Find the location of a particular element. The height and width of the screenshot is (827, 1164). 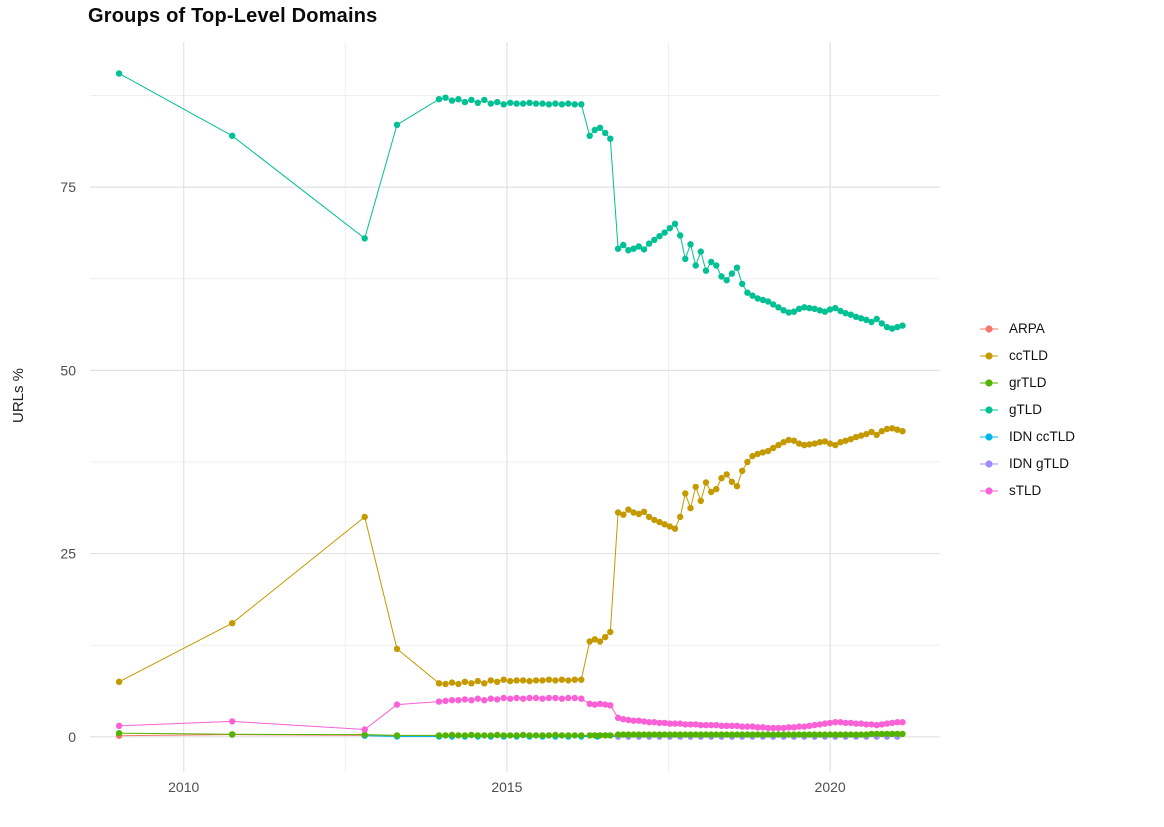

legend-key-point is located at coordinates (989, 463).